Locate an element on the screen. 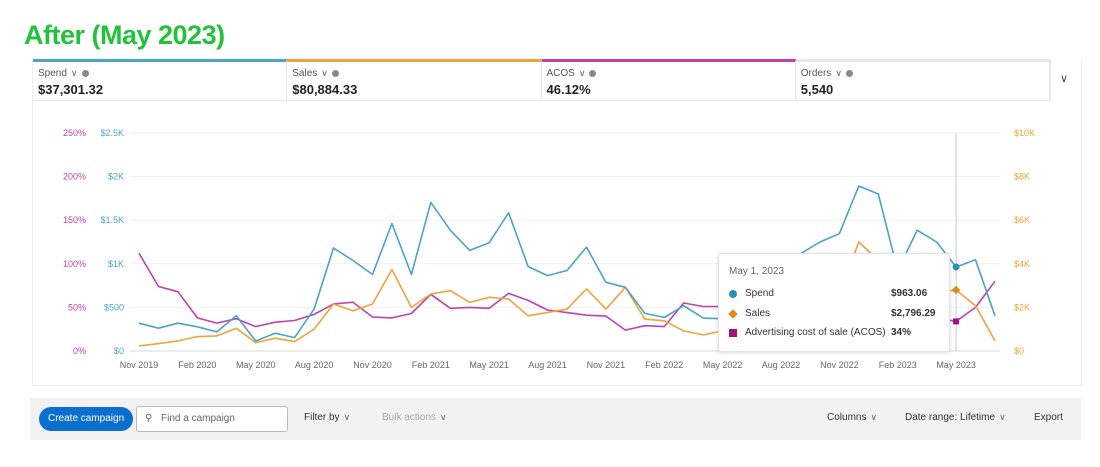 The width and height of the screenshot is (1100, 467). date-range-dropdown: Date range: Lifetime ∨ is located at coordinates (955, 417).